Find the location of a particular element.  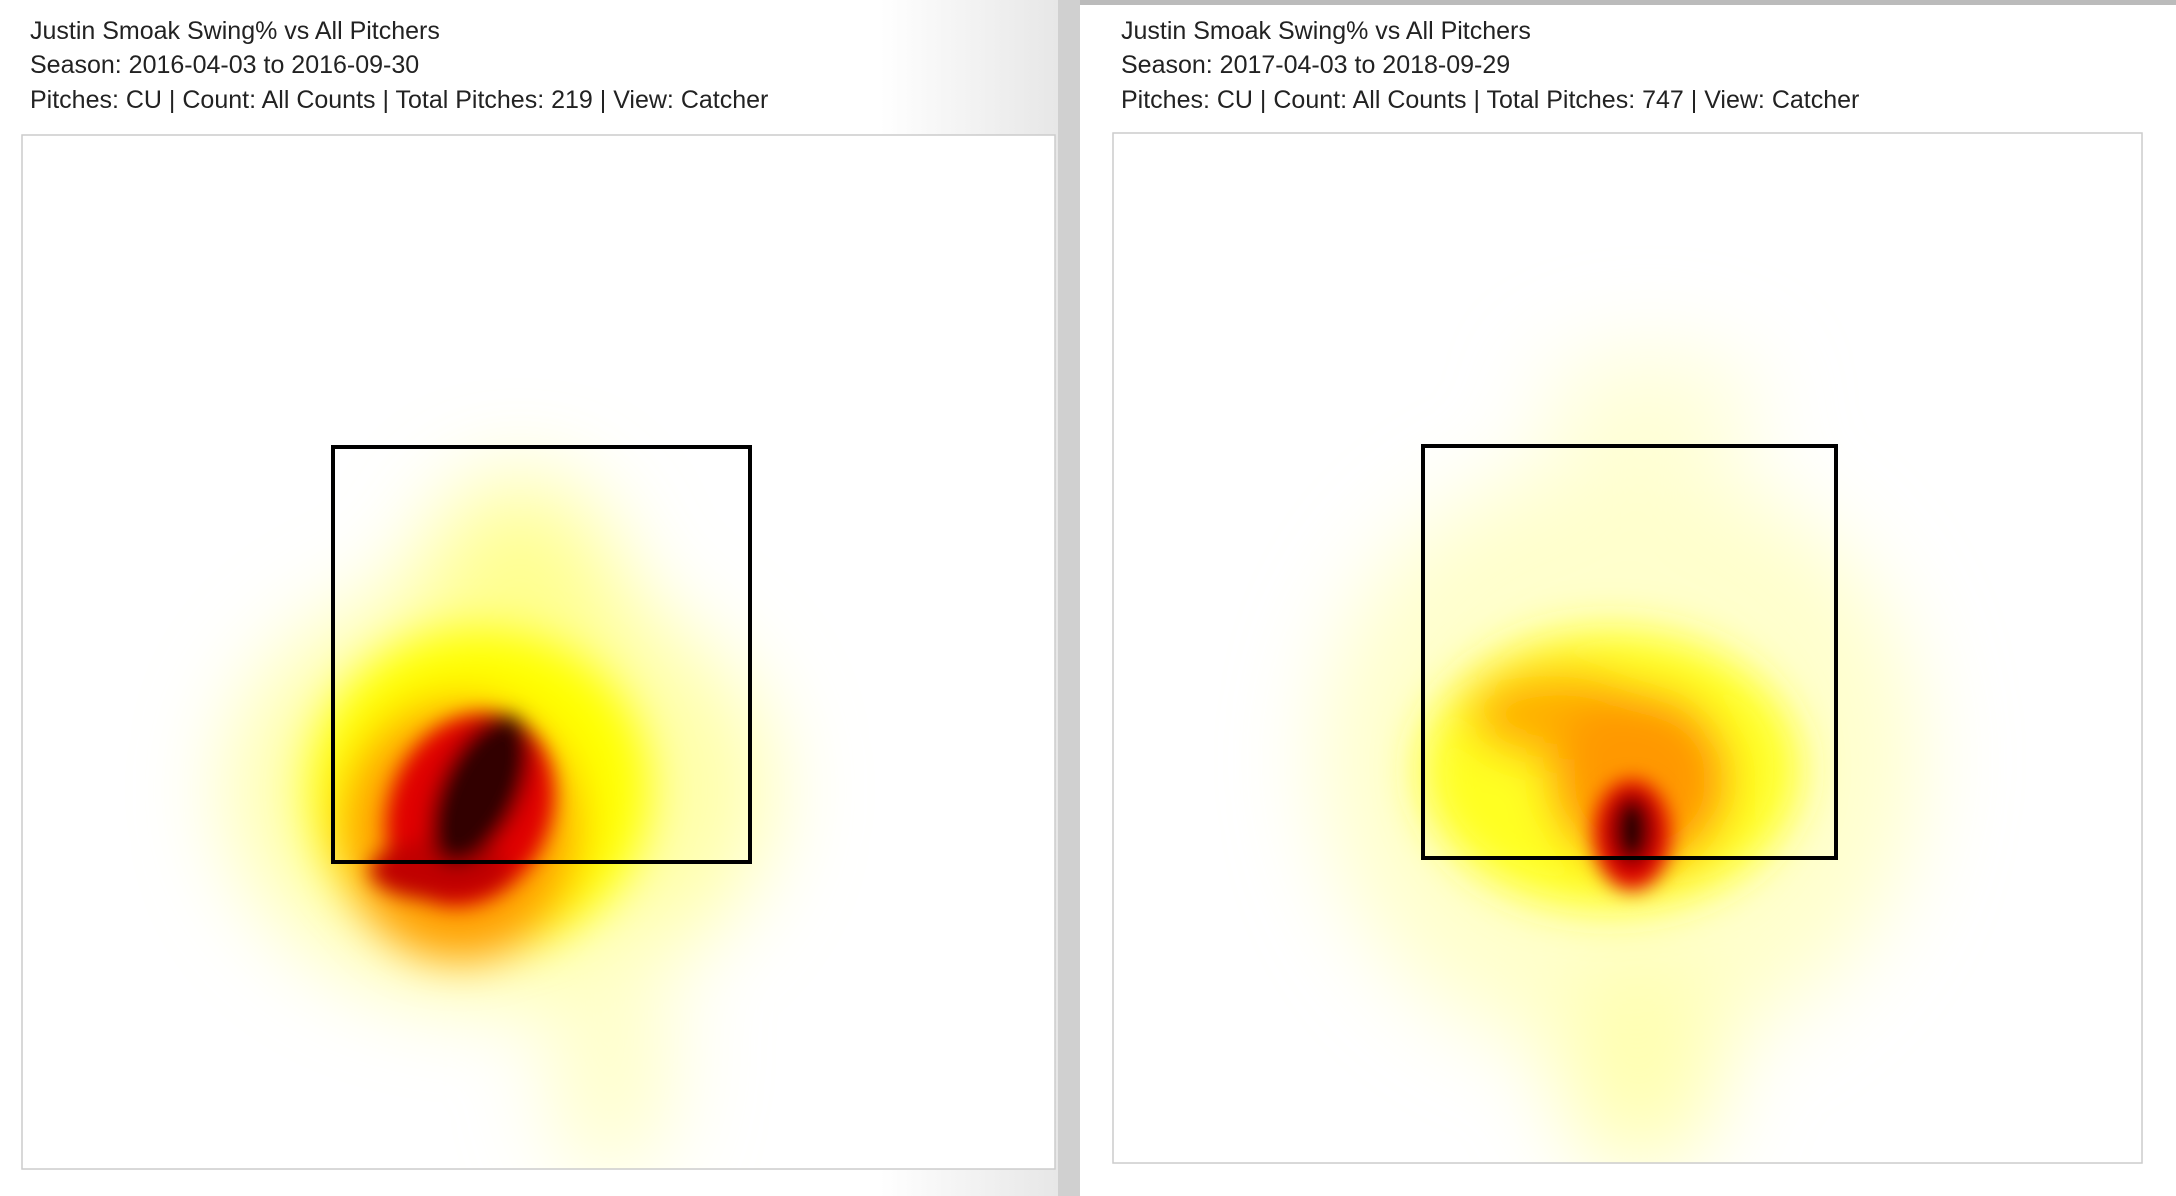

divider is located at coordinates (1069, 598).